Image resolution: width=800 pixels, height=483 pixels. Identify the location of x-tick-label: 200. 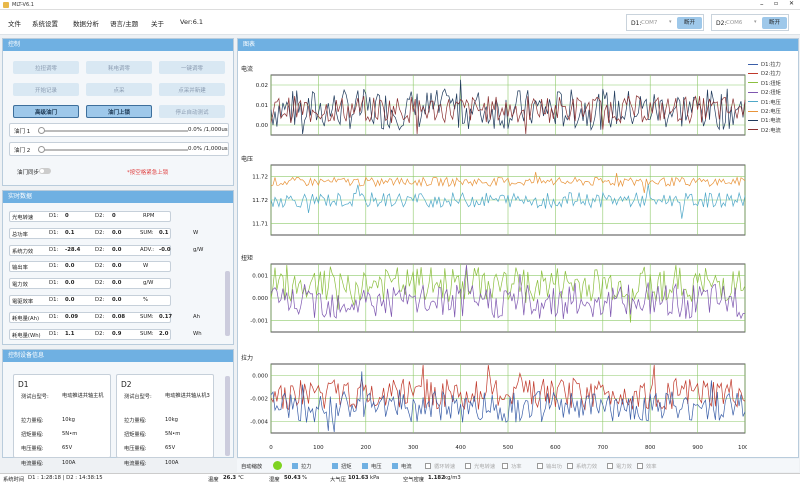
(366, 448).